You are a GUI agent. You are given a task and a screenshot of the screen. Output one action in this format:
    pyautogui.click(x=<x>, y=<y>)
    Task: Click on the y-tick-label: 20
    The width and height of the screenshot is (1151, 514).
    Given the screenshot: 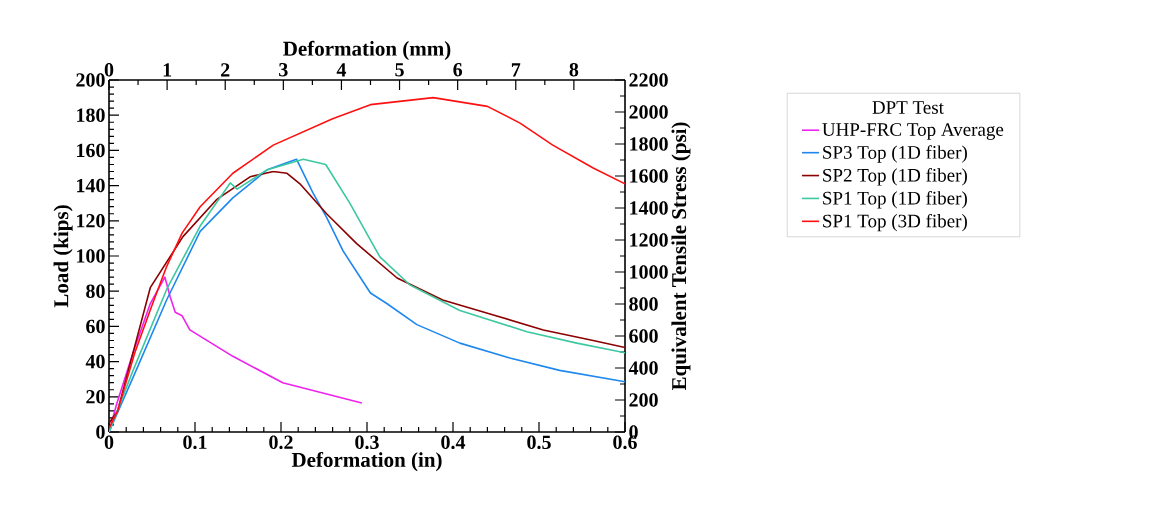 What is the action you would take?
    pyautogui.click(x=95, y=397)
    